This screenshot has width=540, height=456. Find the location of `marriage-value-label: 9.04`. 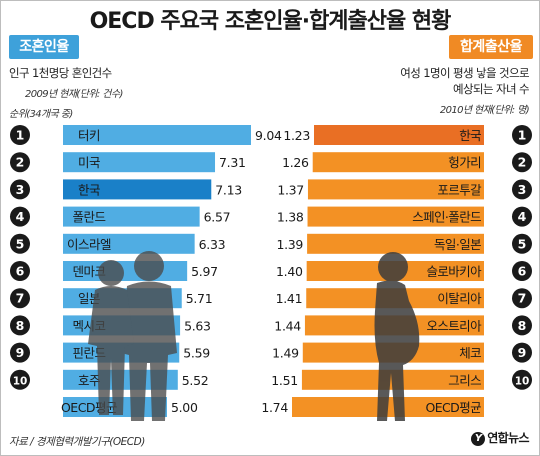

marriage-value-label: 9.04 is located at coordinates (268, 135).